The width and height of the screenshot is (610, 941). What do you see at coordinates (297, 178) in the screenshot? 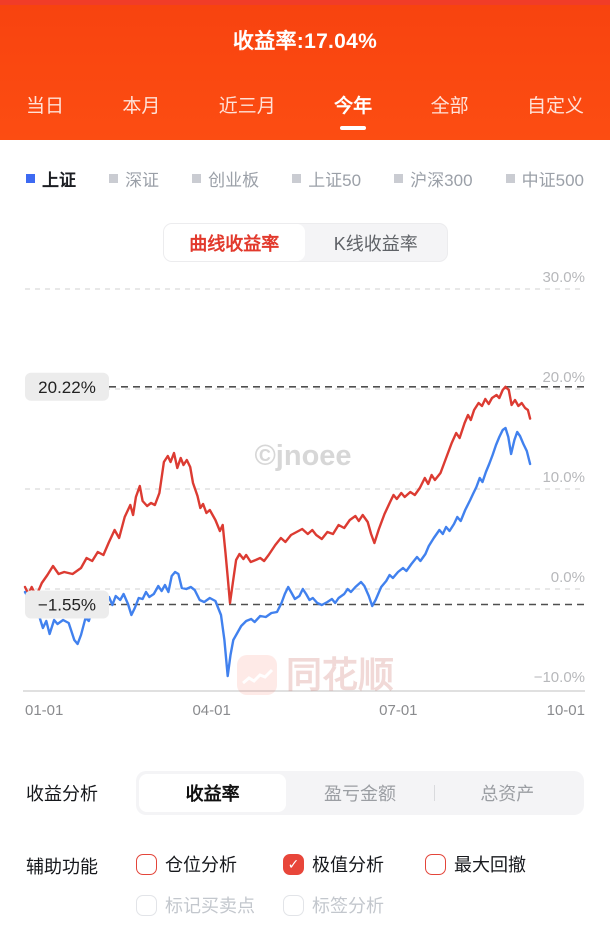
I see `sse50-swatch-icon` at bounding box center [297, 178].